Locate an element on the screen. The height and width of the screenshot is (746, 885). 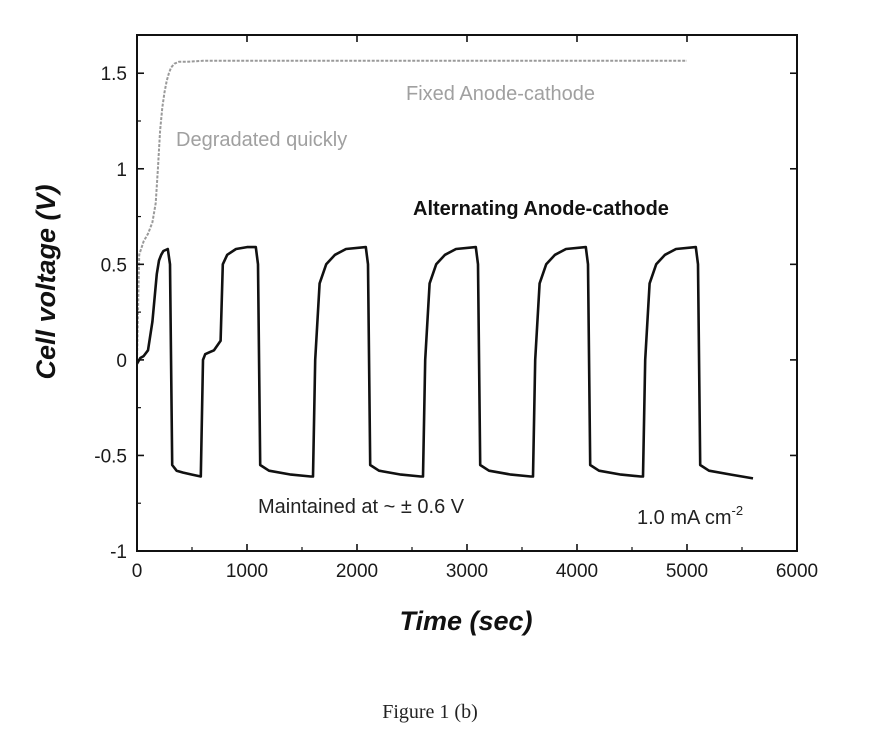
y-tick-label: 0.5 is located at coordinates (114, 265).